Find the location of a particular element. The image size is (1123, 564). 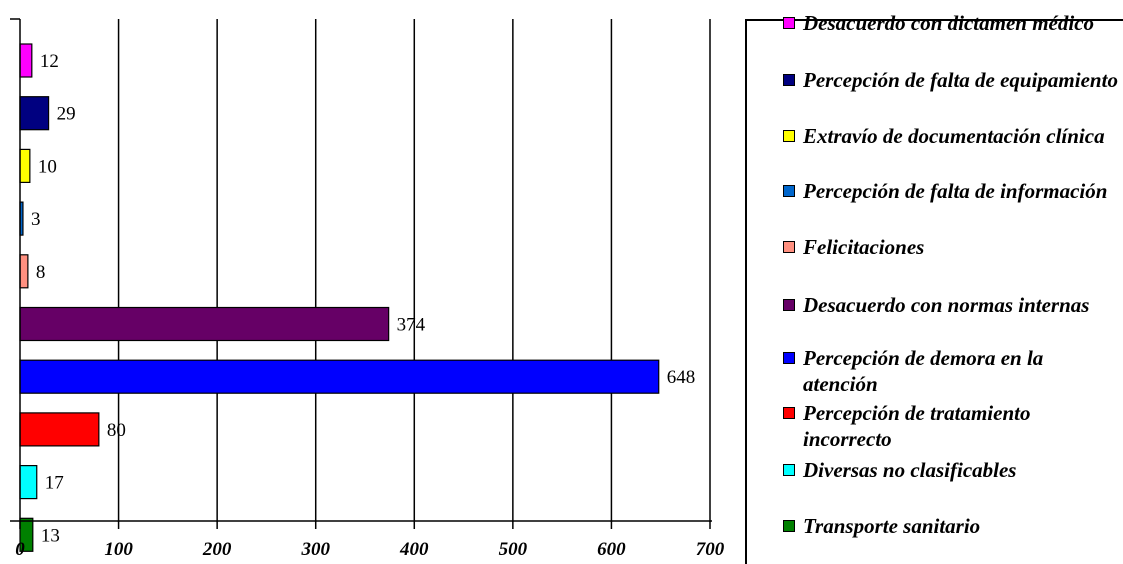

legend-item: Percepción de falta de equipamiento is located at coordinates (953, 80).